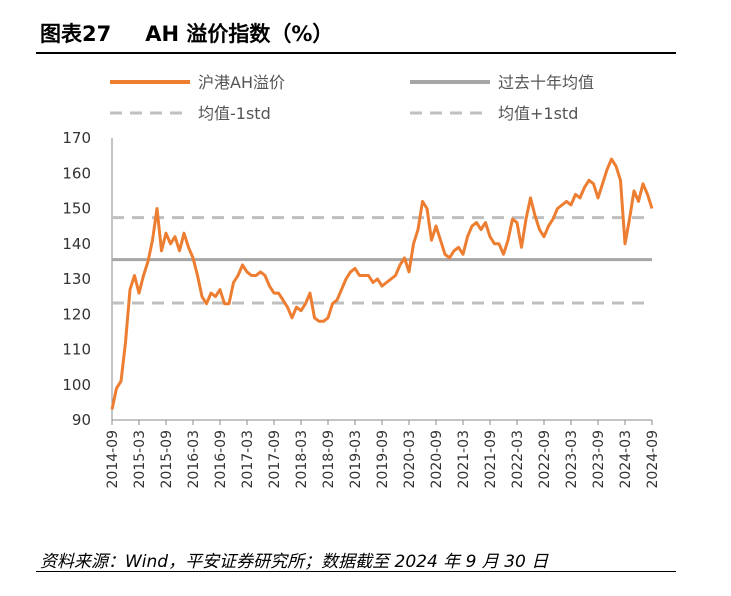  I want to click on x-tick-label: 2017-03, so click(248, 459).